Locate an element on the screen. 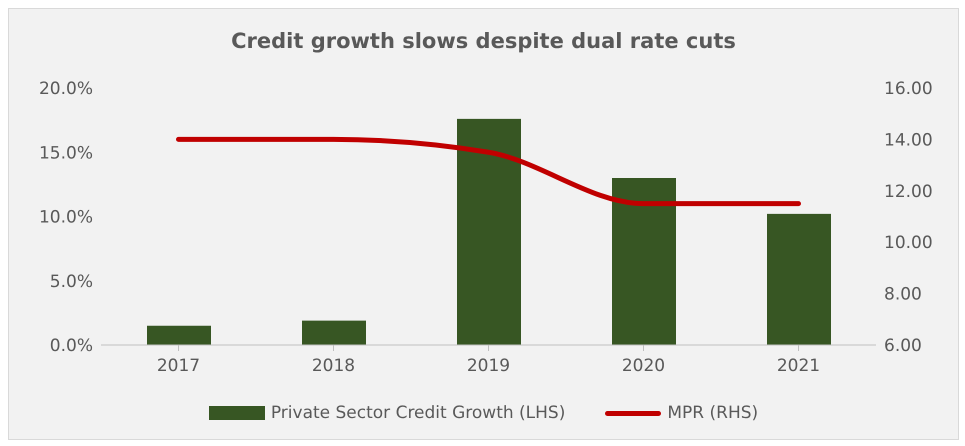 This screenshot has height=446, width=965. legend-label: Private Sector Credit Growth (LHS) is located at coordinates (418, 413).